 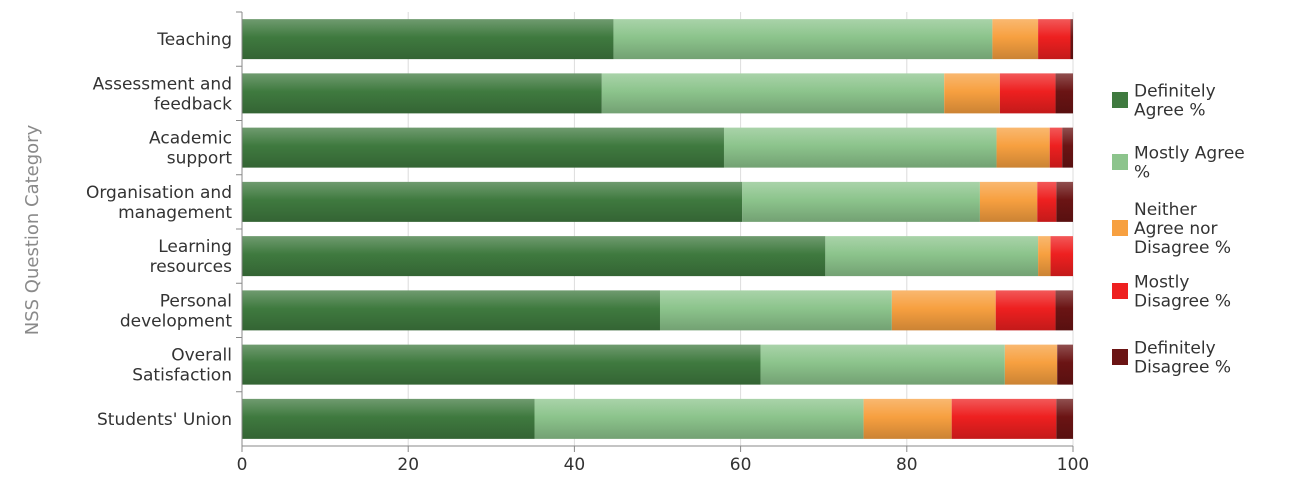 I want to click on x-tick-label: 0, so click(x=242, y=465).